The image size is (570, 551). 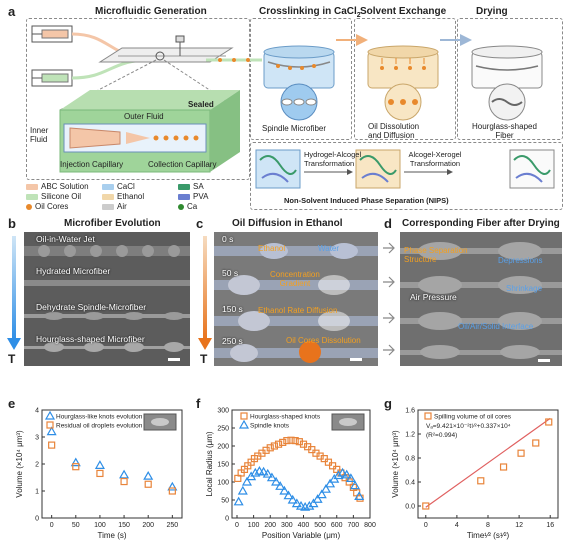 I want to click on x-axis-label: Time¹⁄² (s¹⁄²), so click(x=488, y=535).